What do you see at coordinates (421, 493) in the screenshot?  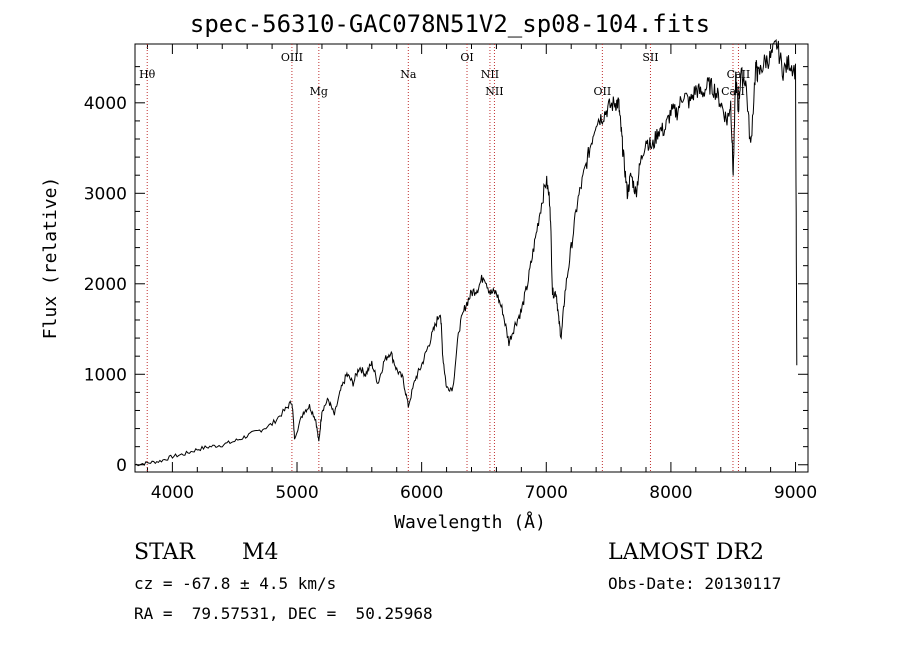 I see `x-tick-label: 6000` at bounding box center [421, 493].